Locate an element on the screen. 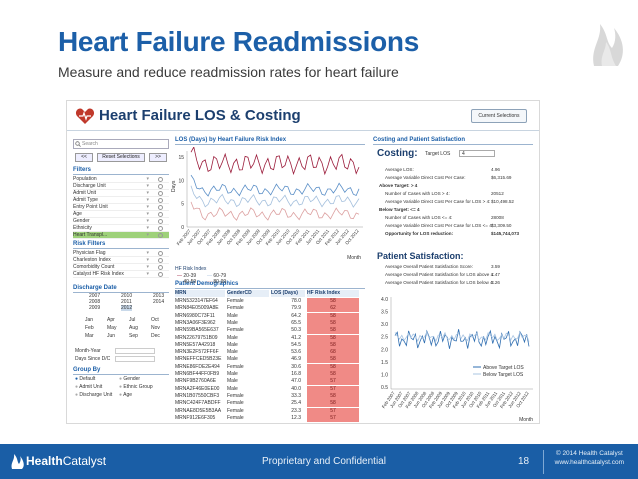 The image size is (638, 479). group-by-option: ● Ethnic Group is located at coordinates (136, 387).